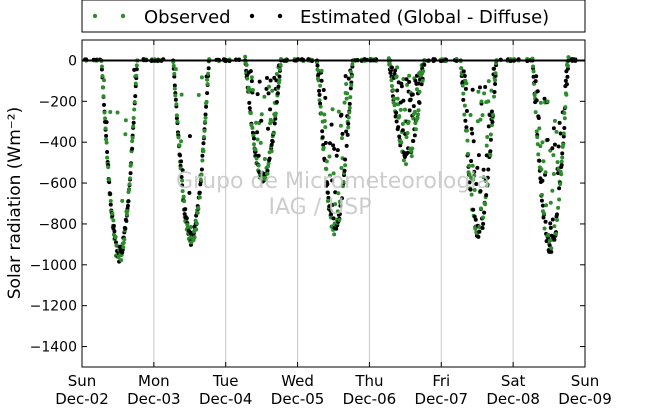  What do you see at coordinates (58, 225) in the screenshot?
I see `y-tick-label: −800` at bounding box center [58, 225].